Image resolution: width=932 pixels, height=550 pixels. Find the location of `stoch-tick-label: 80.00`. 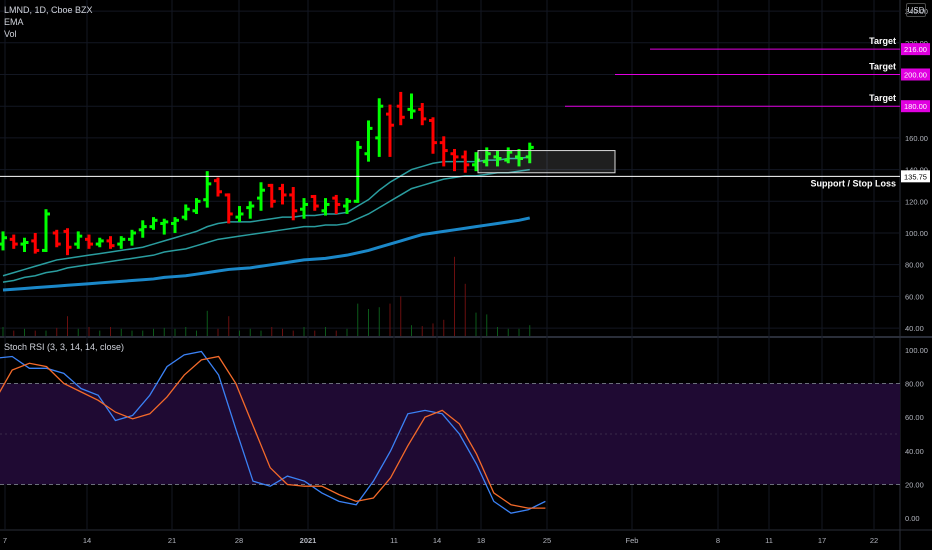

stoch-tick-label: 80.00 is located at coordinates (914, 383).